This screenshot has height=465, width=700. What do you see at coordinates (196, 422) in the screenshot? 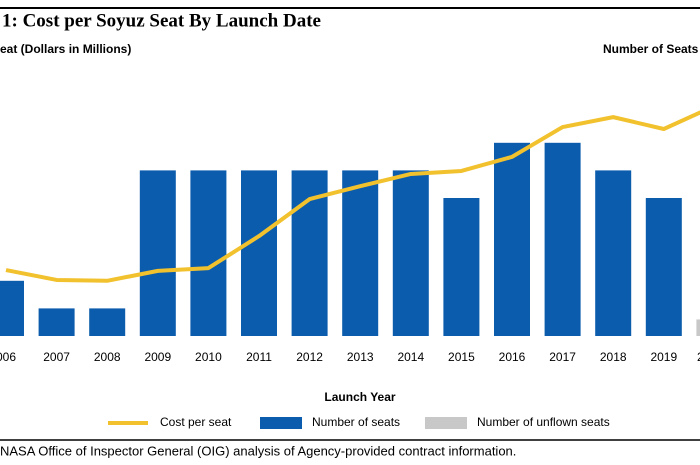
I see `legend-label: Cost per seat` at bounding box center [196, 422].